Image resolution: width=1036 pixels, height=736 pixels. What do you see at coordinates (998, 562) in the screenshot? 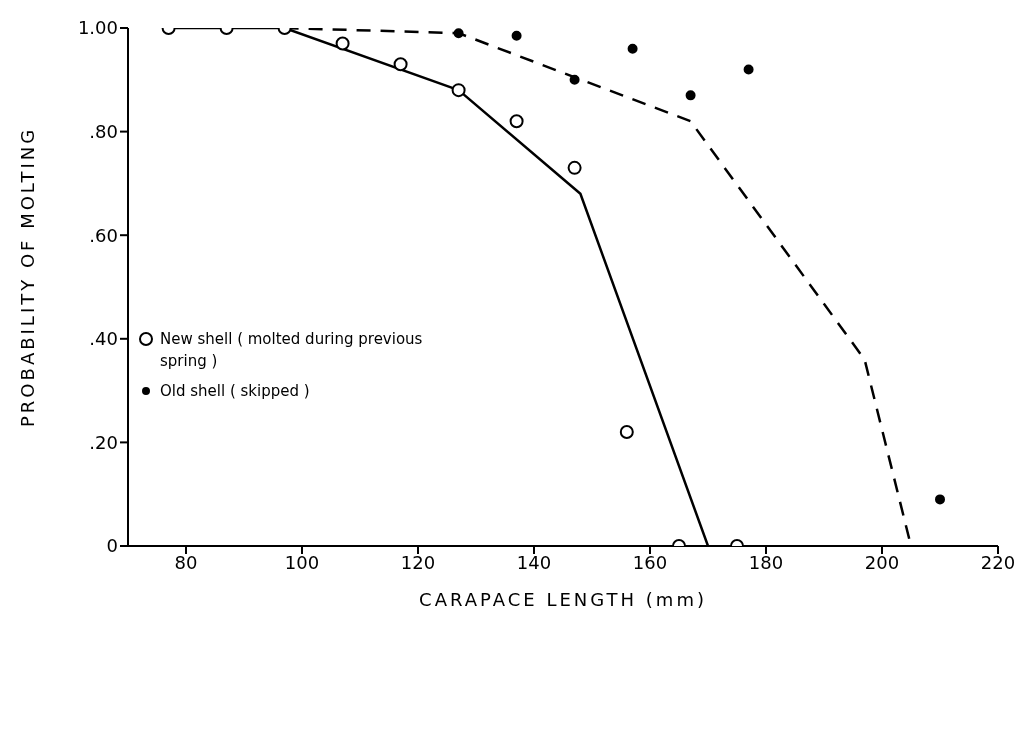
I see `x-tick-label: 220` at bounding box center [998, 562].